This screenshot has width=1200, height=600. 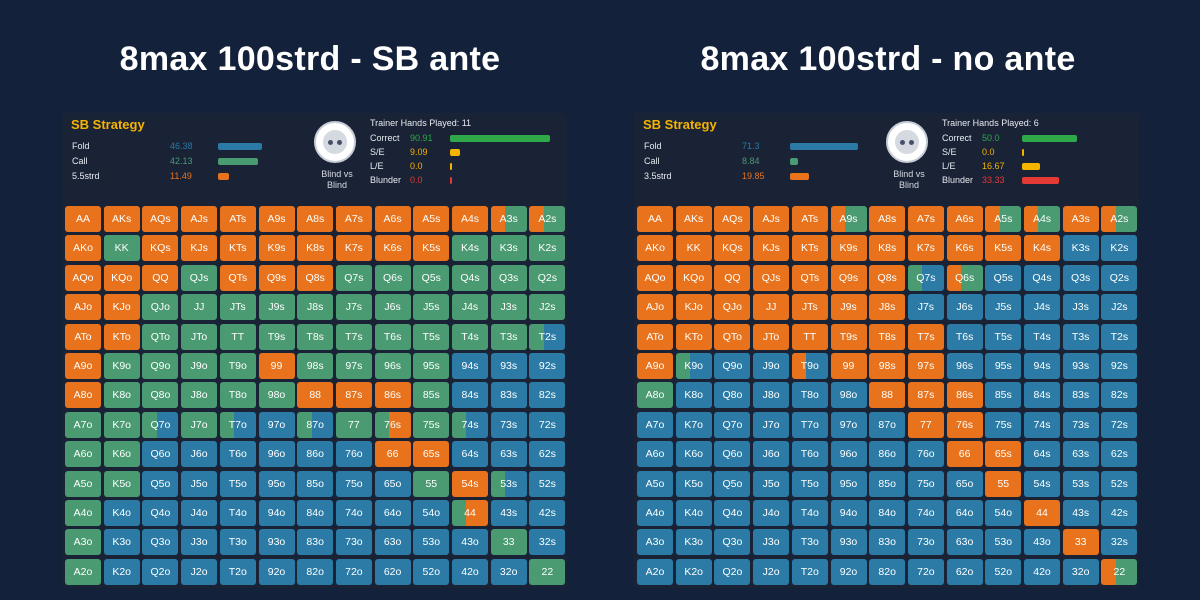 I want to click on hand-cell-a9s: A9s, so click(x=848, y=219).